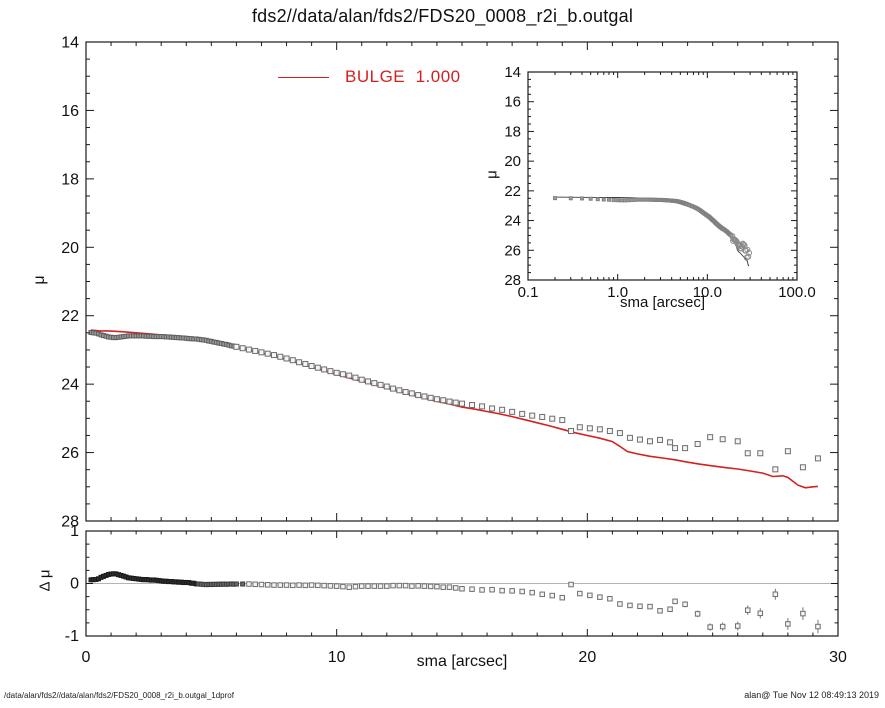 This screenshot has width=885, height=708. Describe the element at coordinates (337, 657) in the screenshot. I see `x-tick-label: 10` at that location.